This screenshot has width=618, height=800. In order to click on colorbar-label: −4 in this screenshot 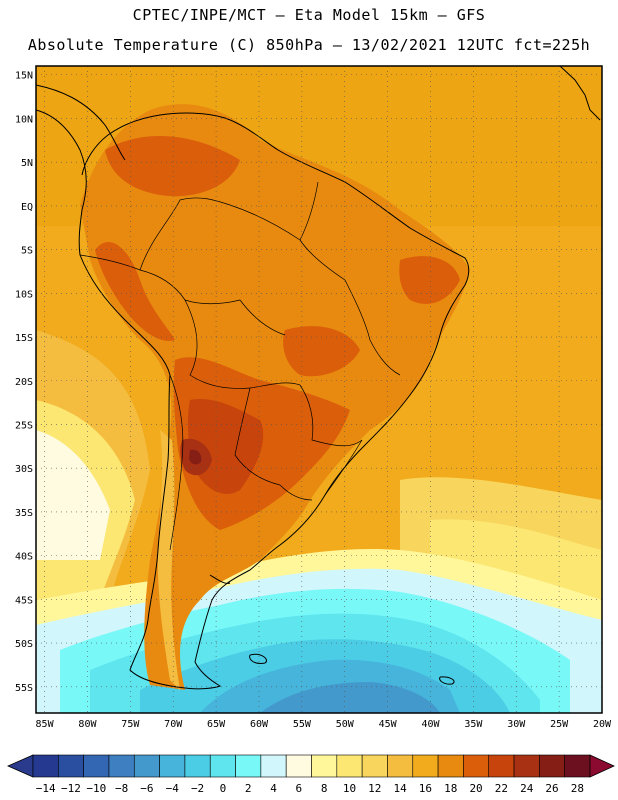, I will do `click(173, 788)`.